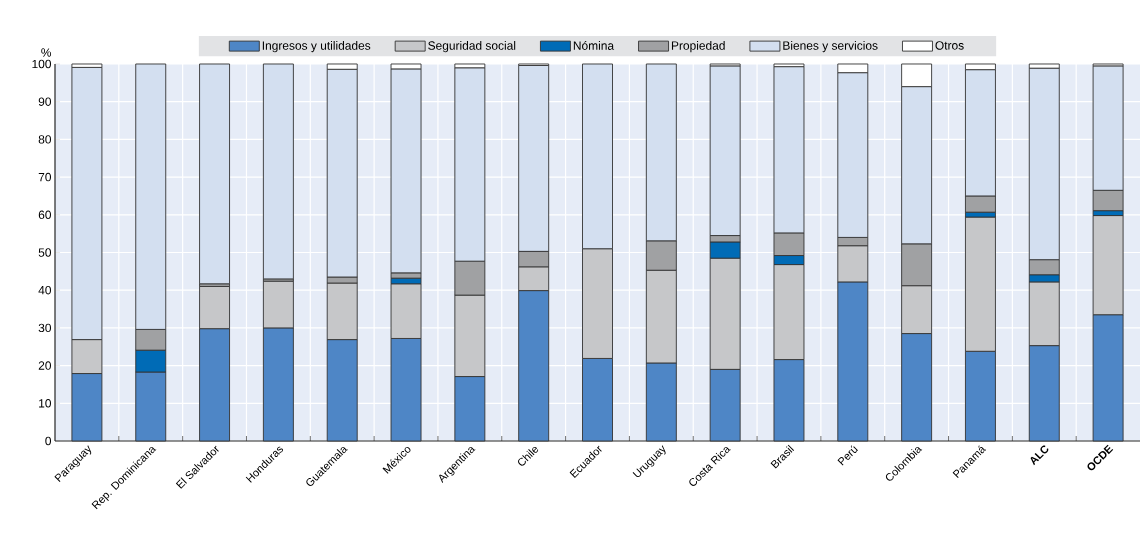 The image size is (1142, 551). I want to click on y-tick-label: 0, so click(48, 441).